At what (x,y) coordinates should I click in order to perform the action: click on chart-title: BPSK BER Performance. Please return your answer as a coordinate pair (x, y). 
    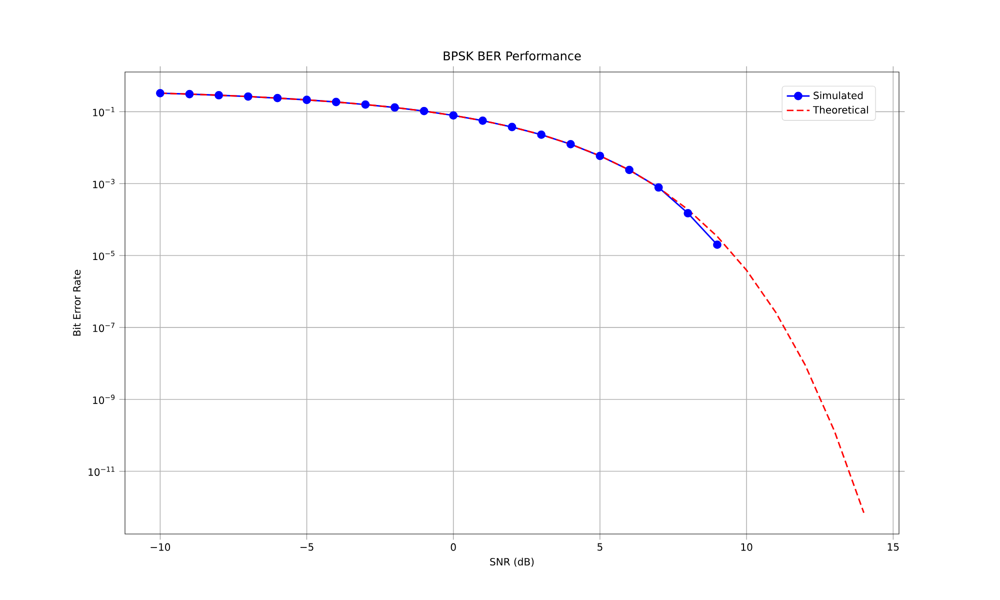
    Looking at the image, I should click on (512, 55).